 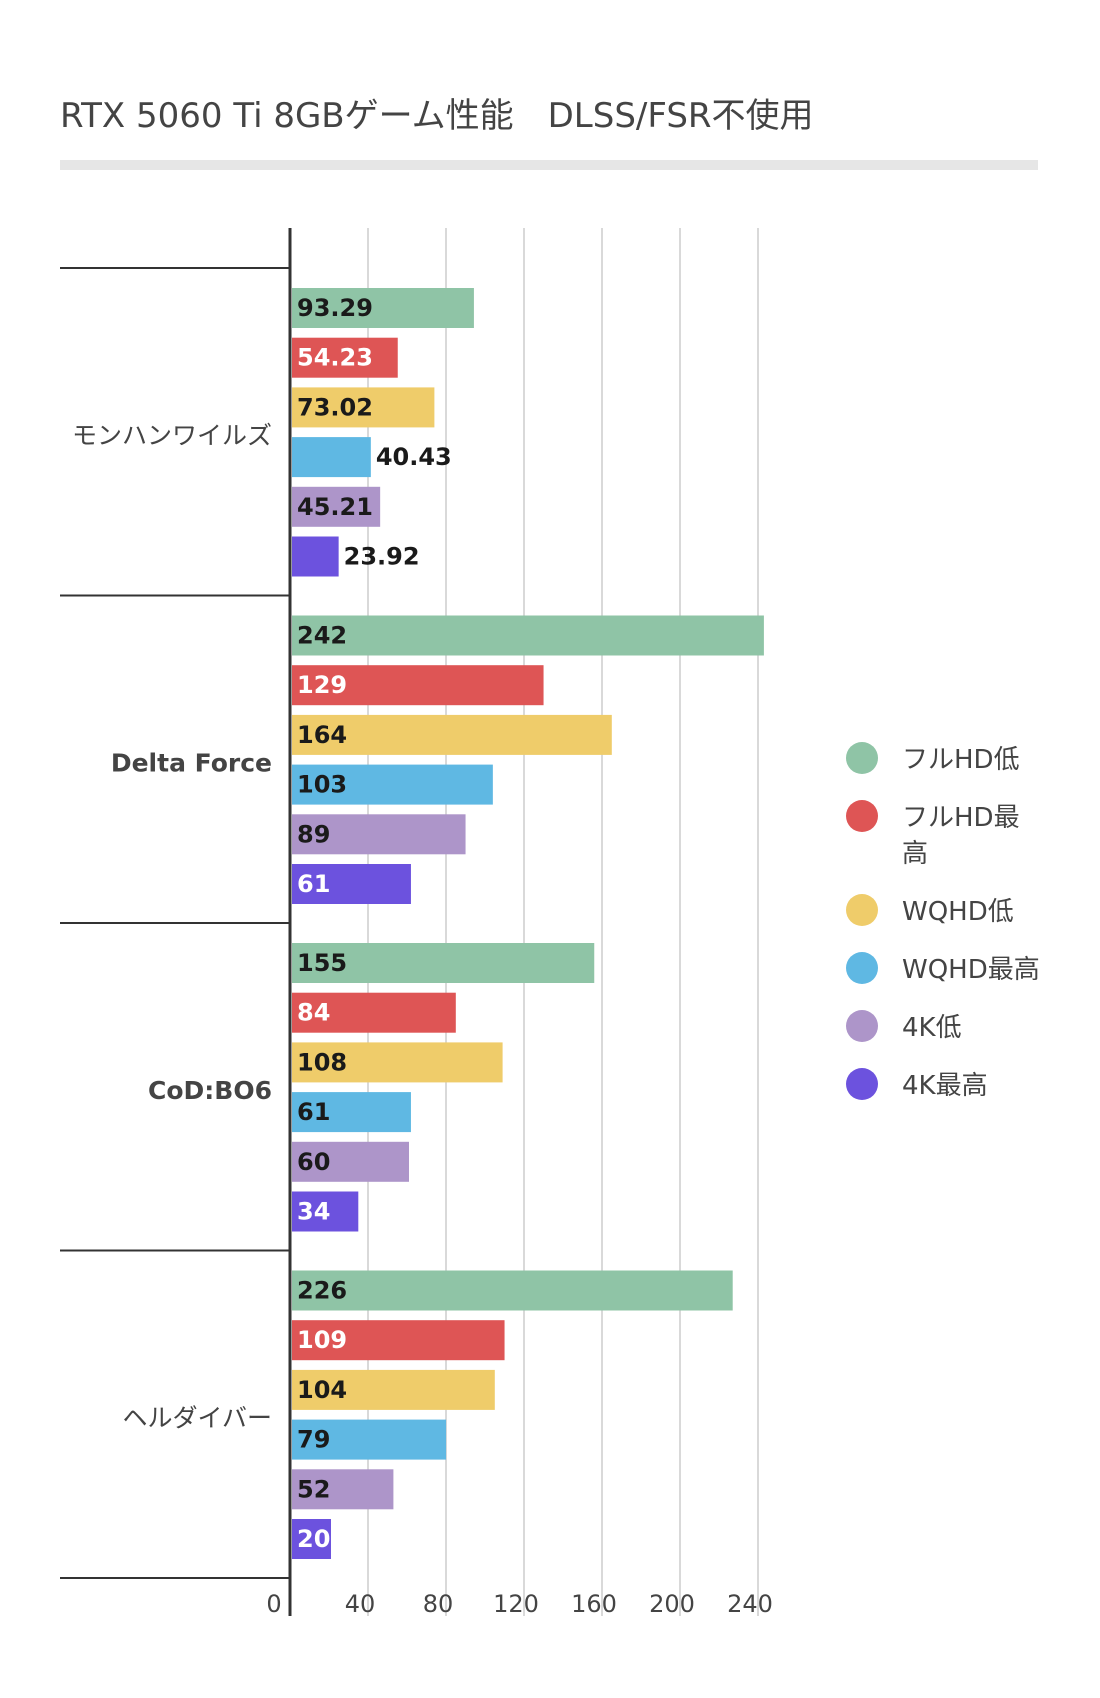 I want to click on legend-item-4k-low: 4K低, so click(x=961, y=1028).